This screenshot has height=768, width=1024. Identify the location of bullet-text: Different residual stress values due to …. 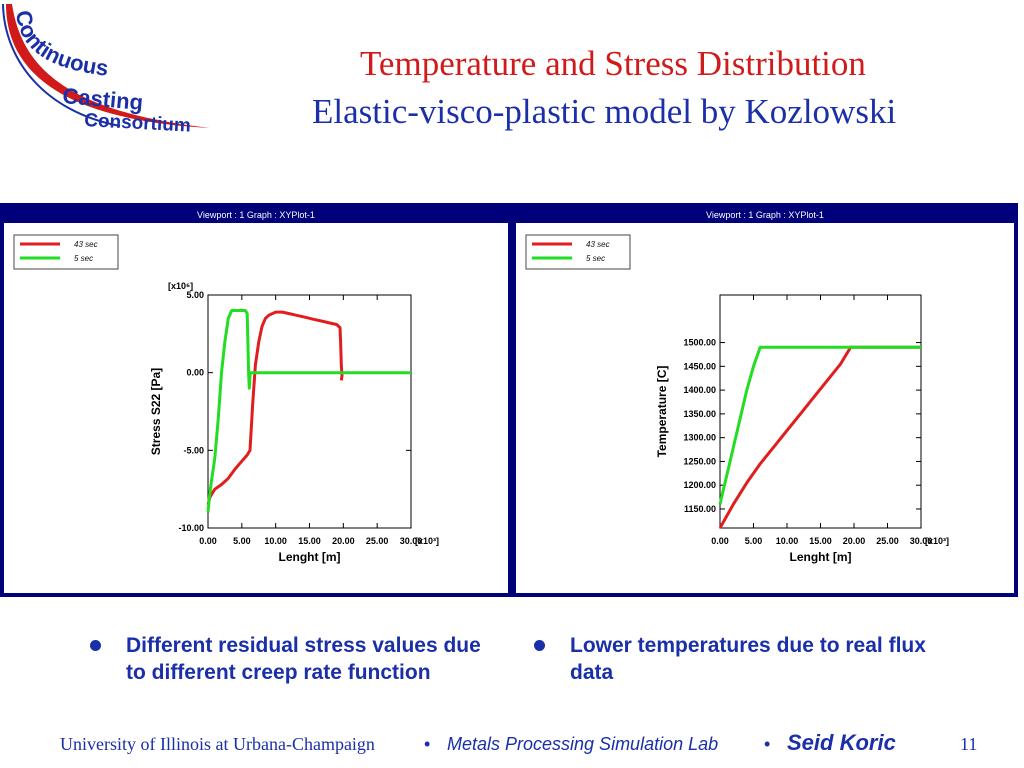
(303, 659).